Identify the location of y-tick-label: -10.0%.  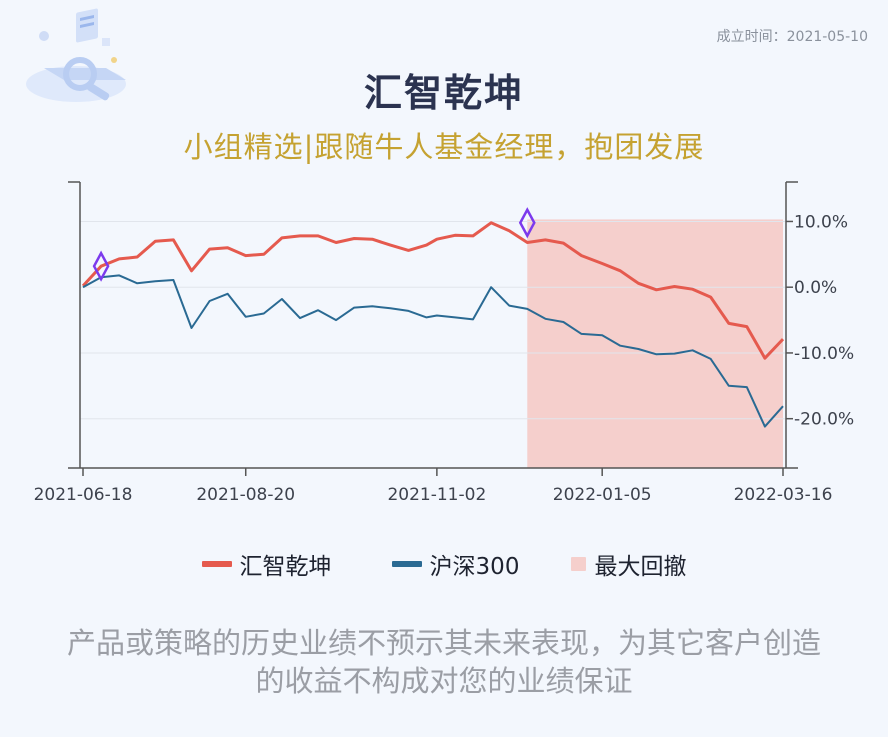
(824, 354).